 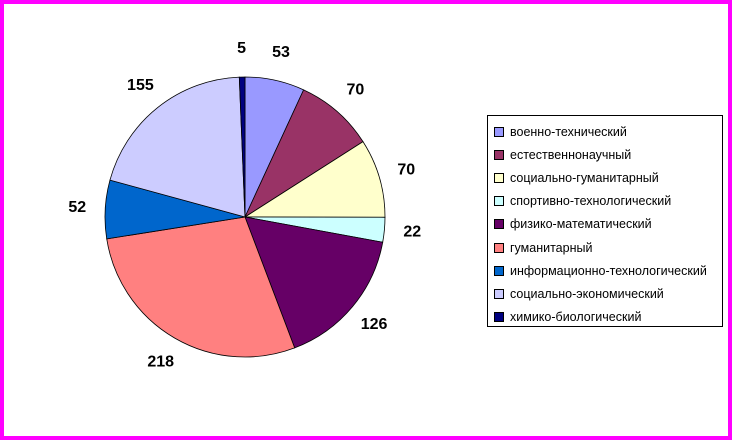 I want to click on legend-item-4: физико-математический, so click(x=608, y=224).